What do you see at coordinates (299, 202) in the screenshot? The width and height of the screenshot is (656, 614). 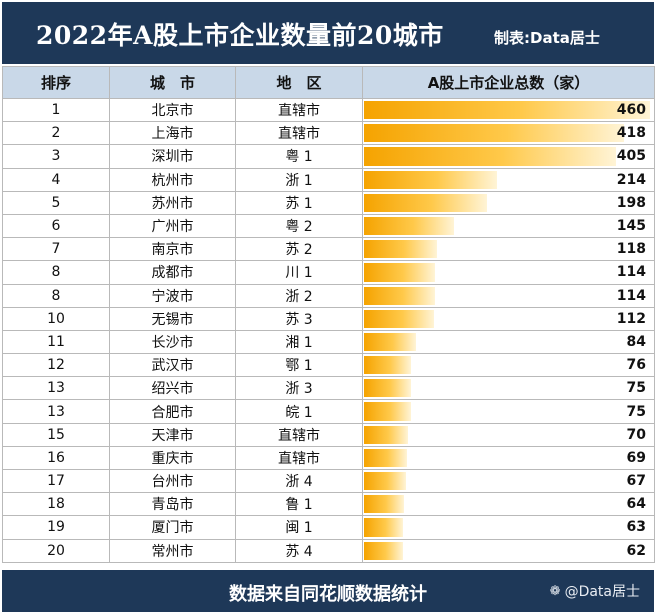 I see `region-cell: 苏 1` at bounding box center [299, 202].